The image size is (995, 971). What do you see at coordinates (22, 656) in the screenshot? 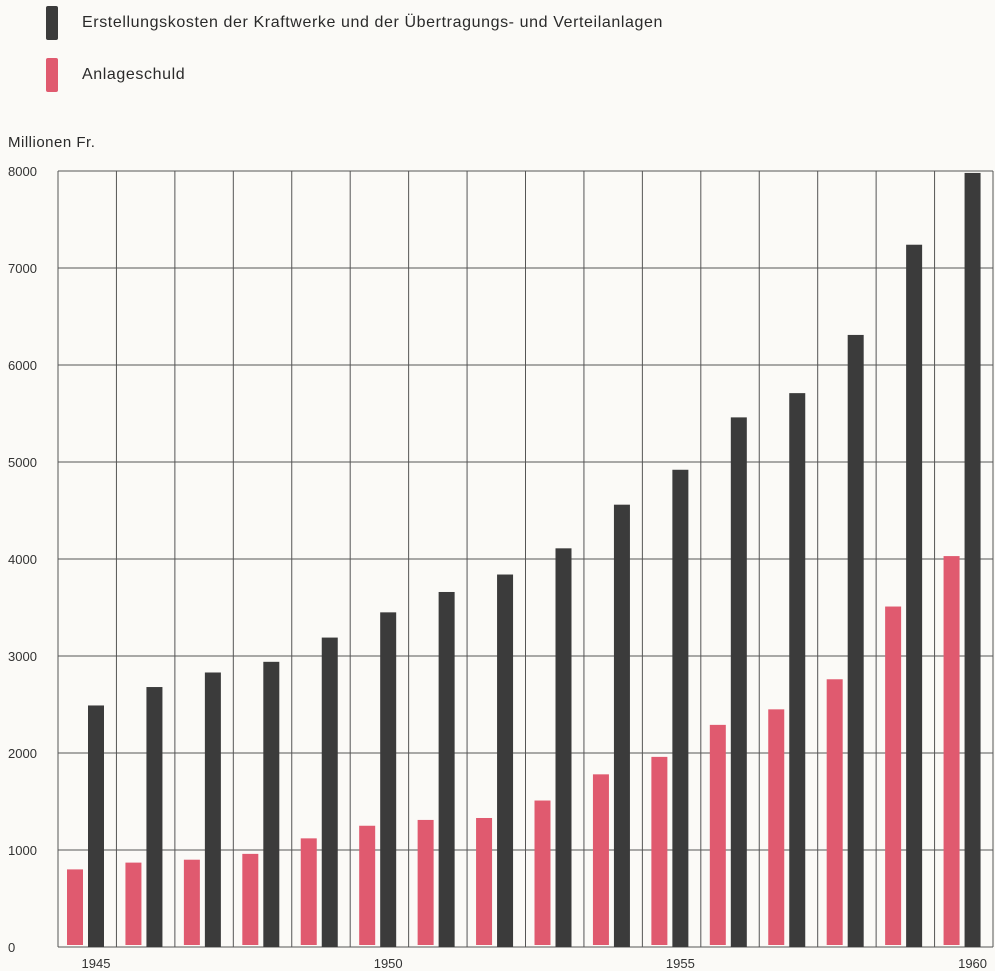
I see `y-tick-label-3000: 3000` at bounding box center [22, 656].